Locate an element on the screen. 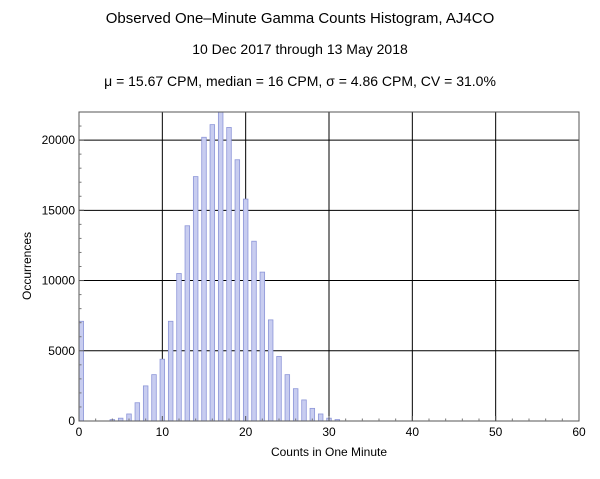 This screenshot has height=479, width=600. x-tick-label: 60 is located at coordinates (579, 432).